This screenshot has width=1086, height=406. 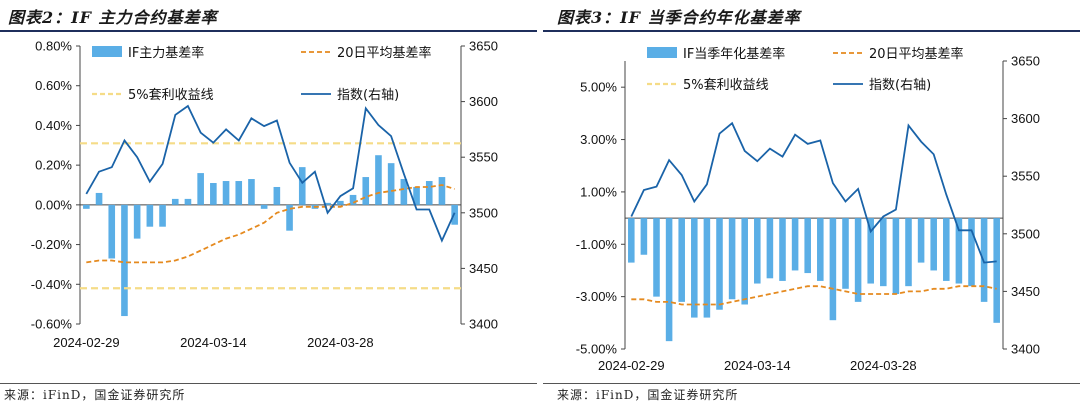 What do you see at coordinates (52, 244) in the screenshot?
I see `y-tick-label: -0.20%` at bounding box center [52, 244].